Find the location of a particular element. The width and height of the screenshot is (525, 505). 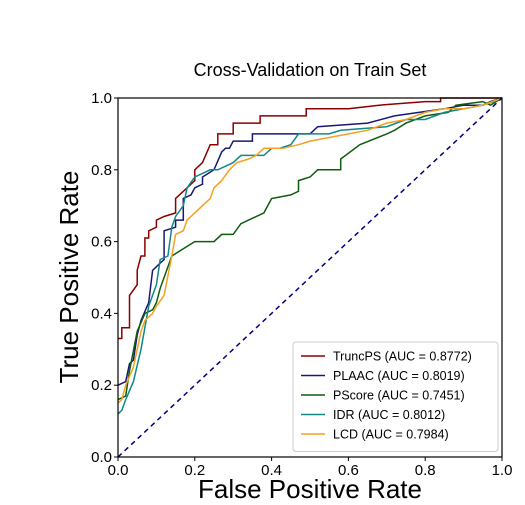

legend-label: PScore (AUC = 0.7451) is located at coordinates (399, 396).